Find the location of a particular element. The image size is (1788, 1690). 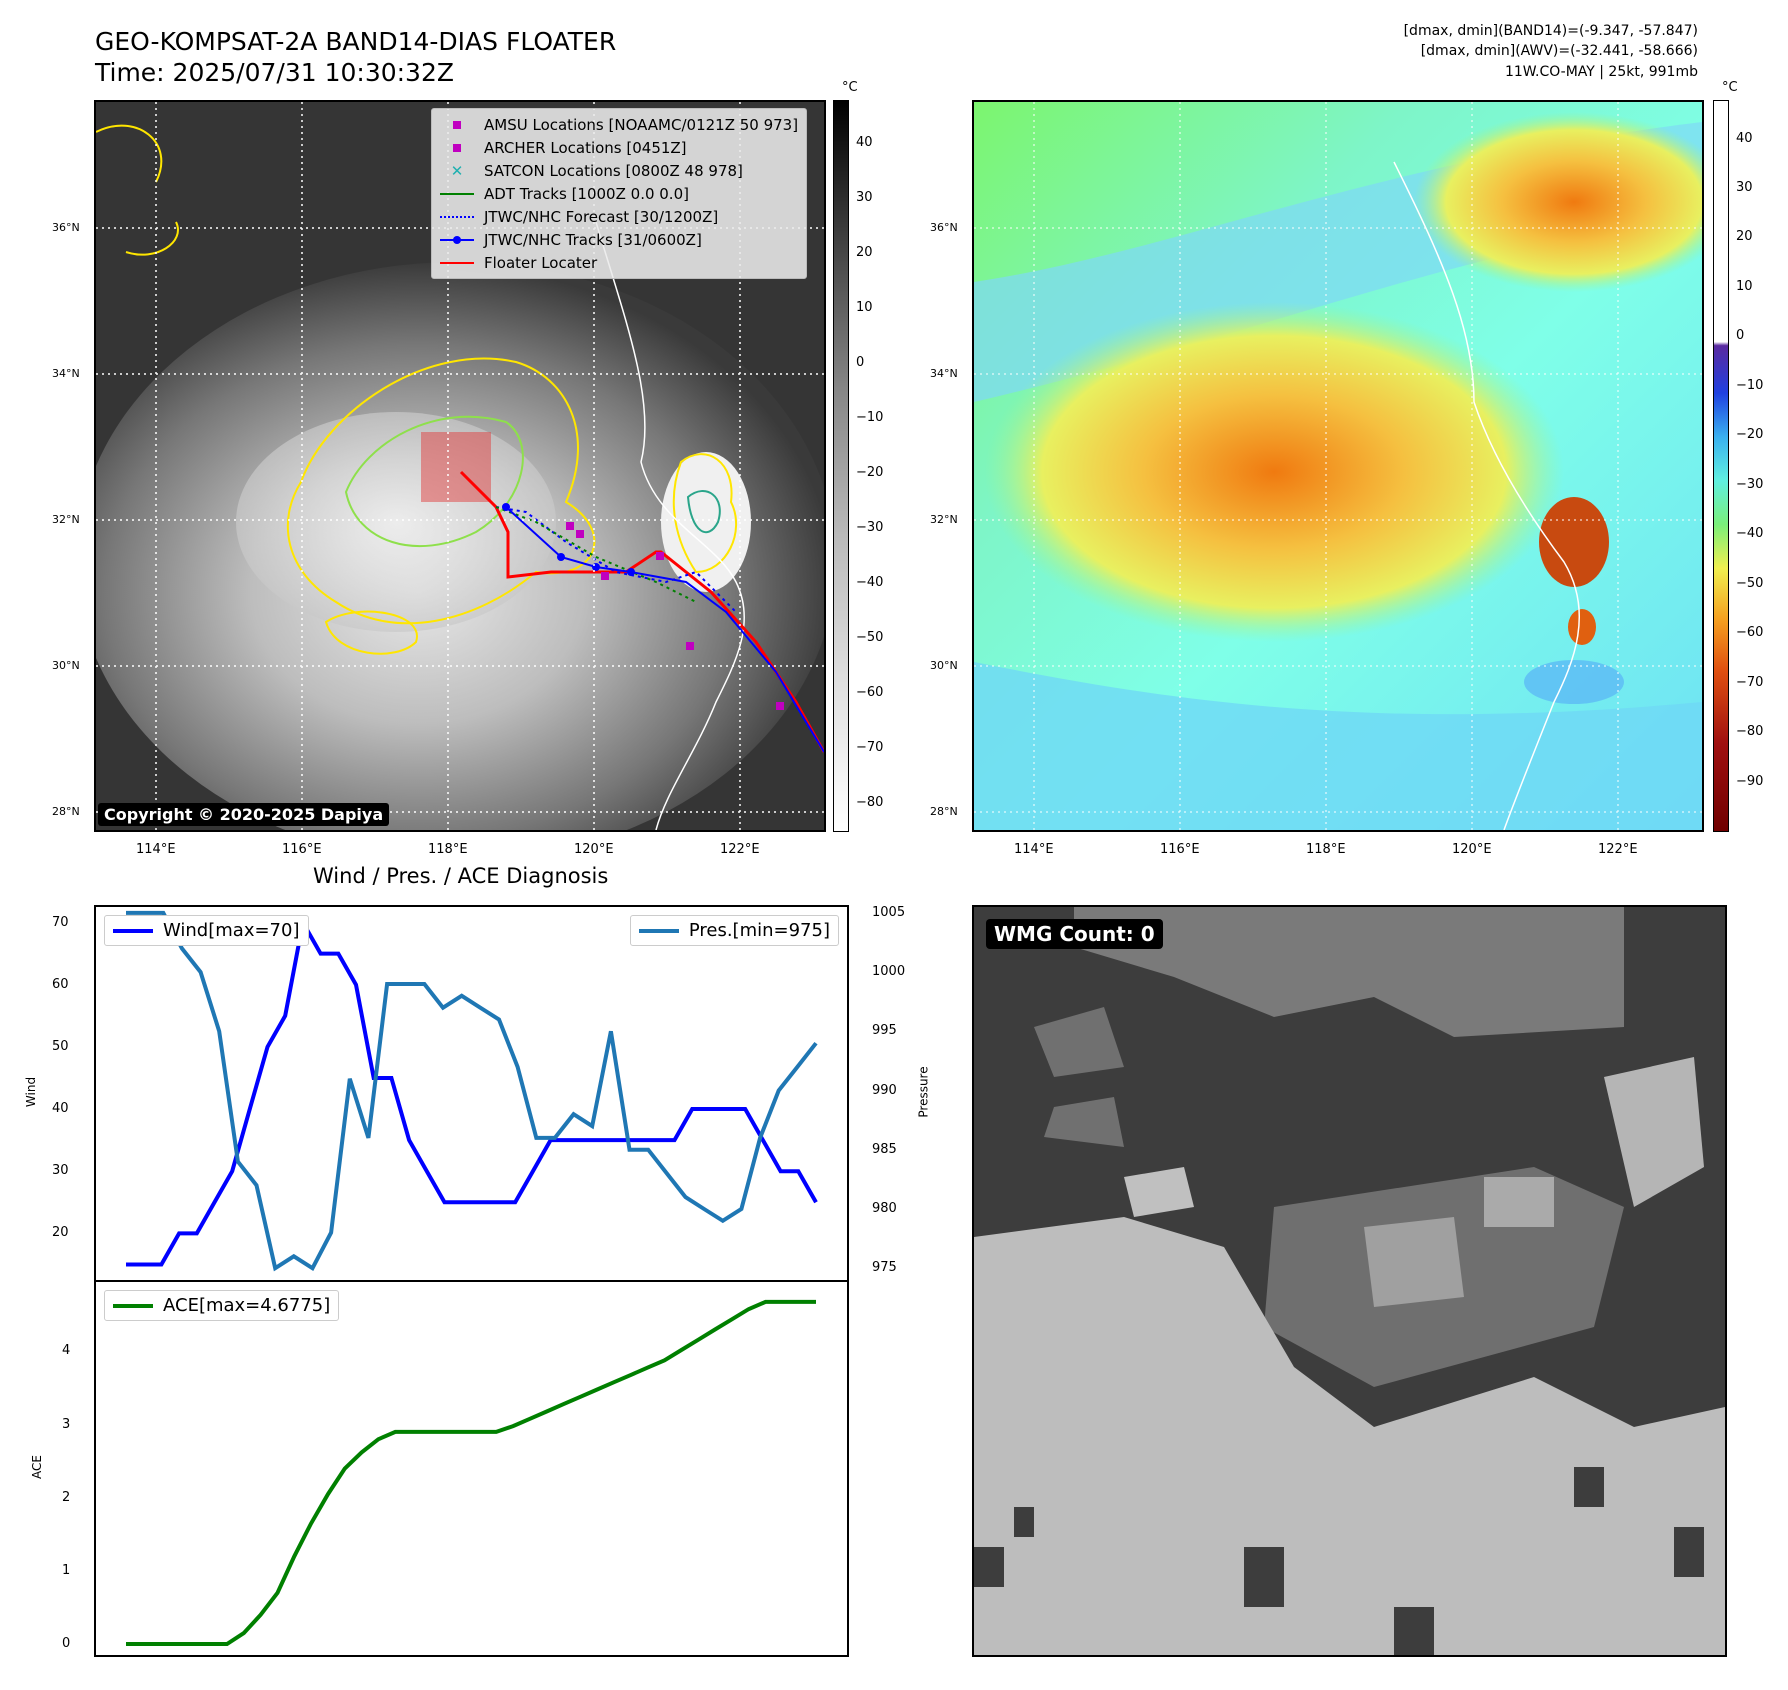

legend-jtwc-tracks: JTWC/NHC Tracks [31/0600Z] is located at coordinates (619, 239).